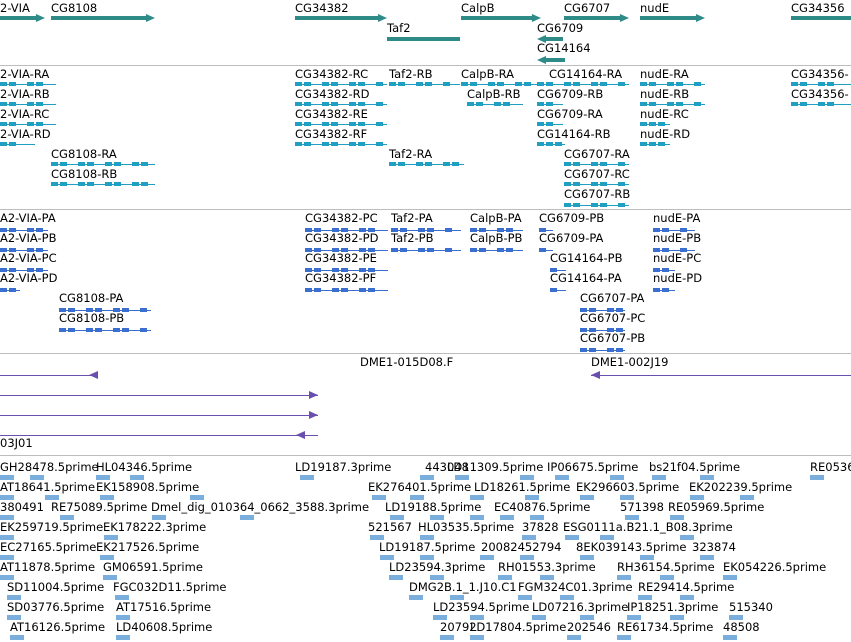 Image resolution: width=851 pixels, height=642 pixels. Describe the element at coordinates (686, 587) in the screenshot. I see `est-feature-label: RE29414.5prime` at that location.